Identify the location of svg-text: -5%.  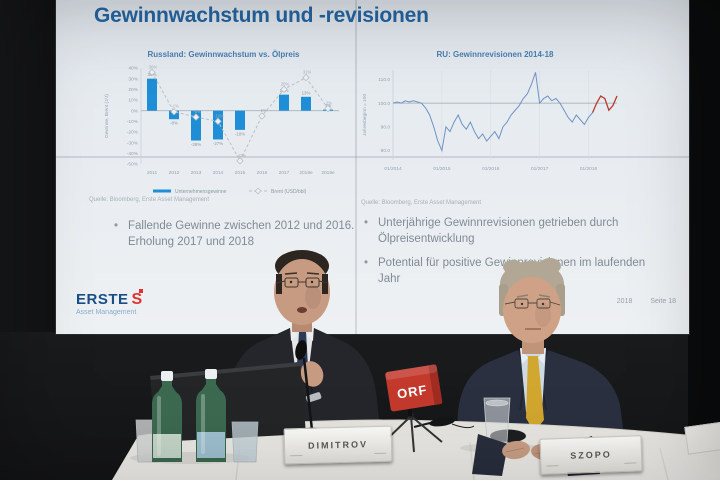
(263, 110).